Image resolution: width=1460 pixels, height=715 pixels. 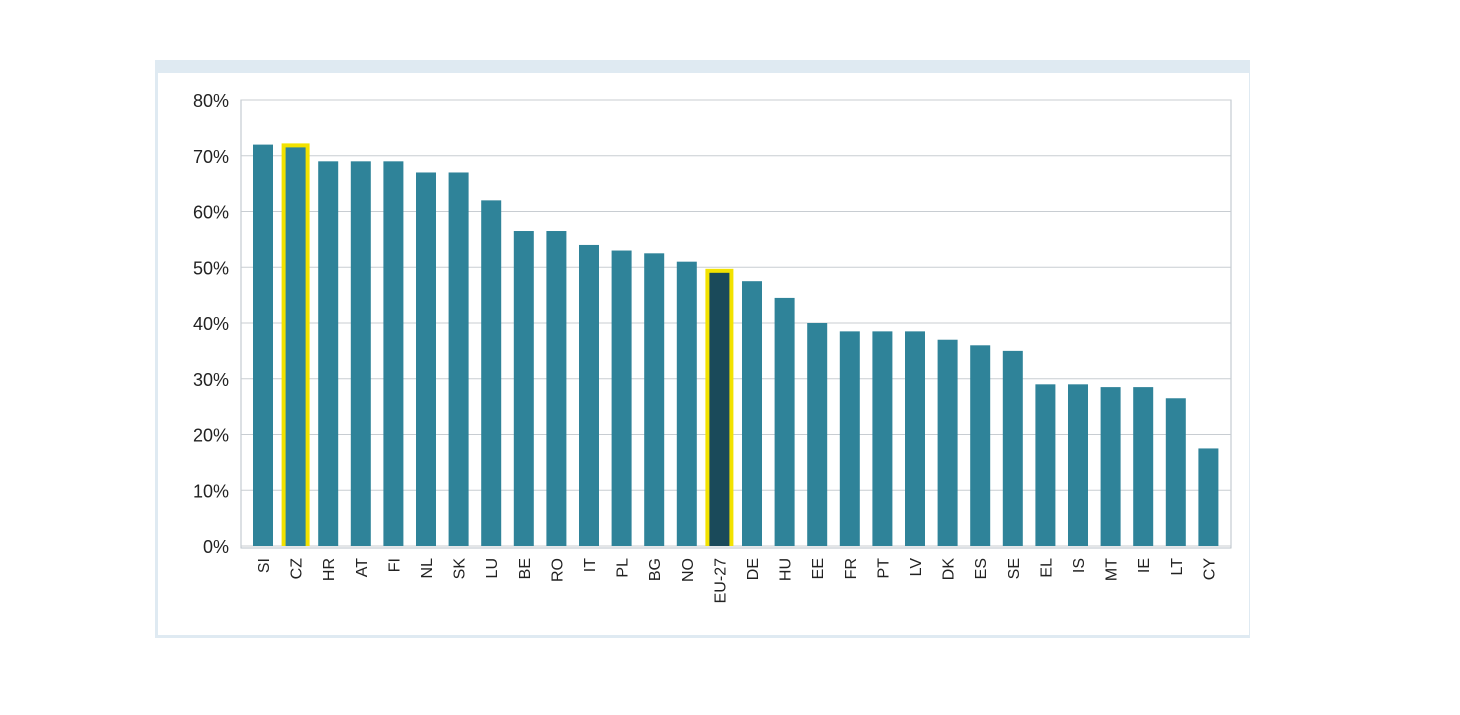 I want to click on bar-pl, so click(x=621, y=398).